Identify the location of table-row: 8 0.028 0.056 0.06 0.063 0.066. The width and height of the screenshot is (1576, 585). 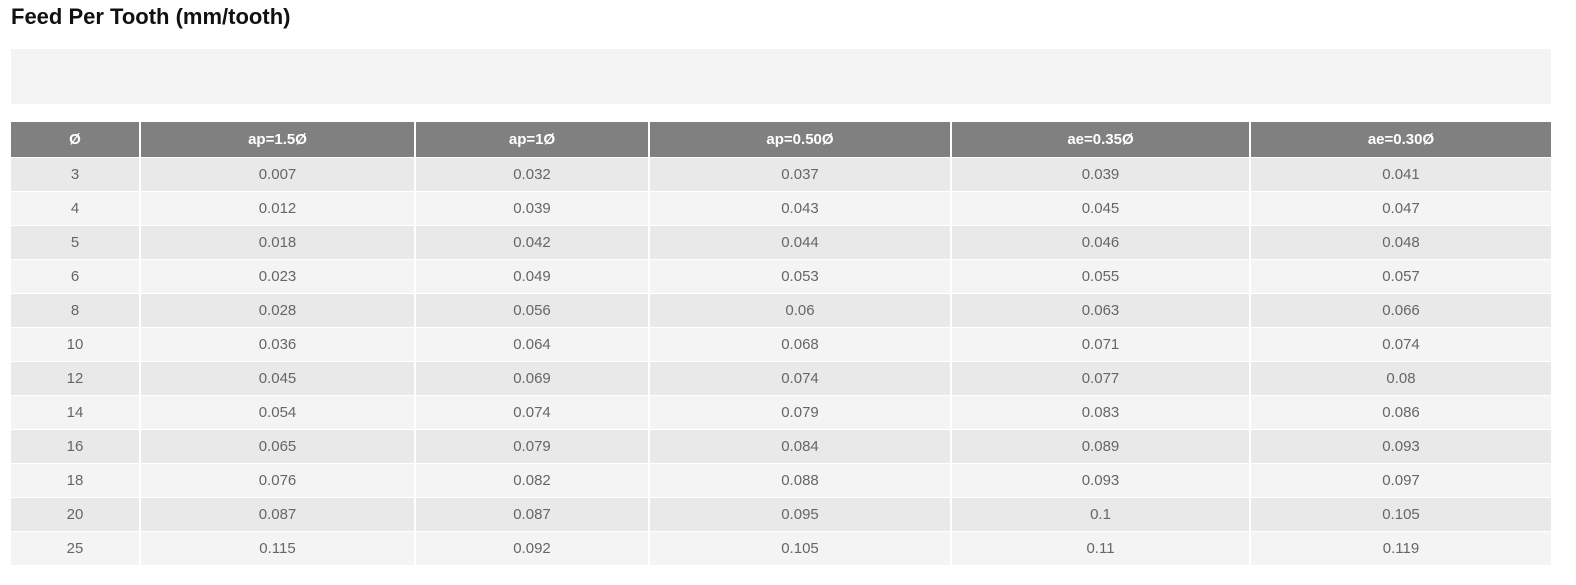
(781, 310).